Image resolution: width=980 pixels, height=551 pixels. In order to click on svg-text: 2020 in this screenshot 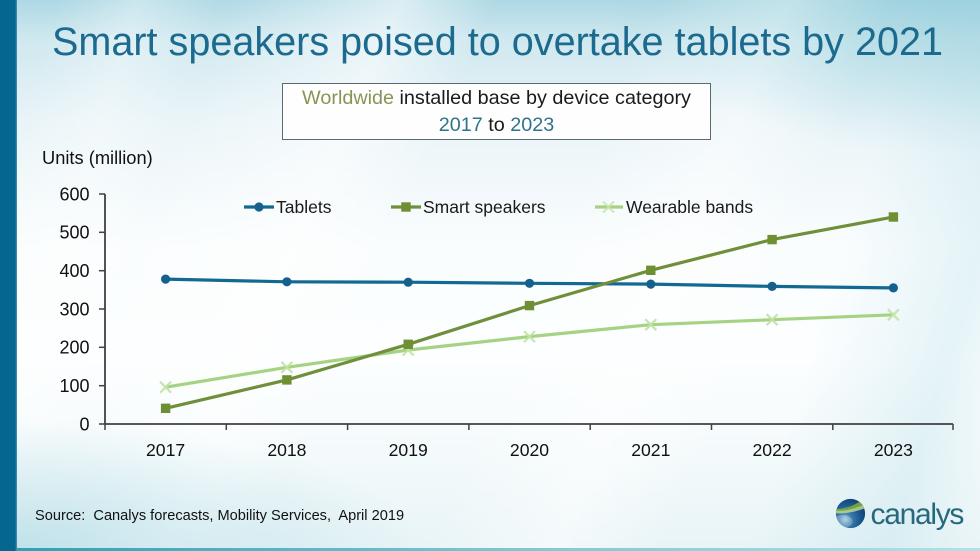, I will do `click(529, 450)`.